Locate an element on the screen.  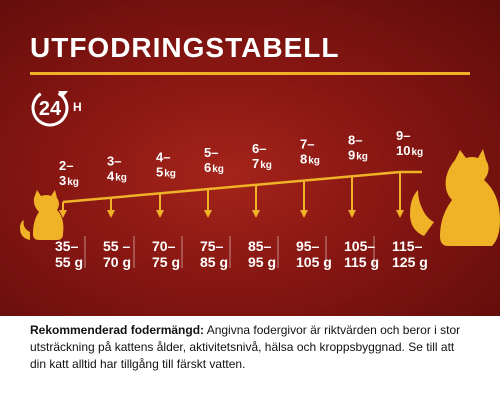
portion-range-start: 85– is located at coordinates (260, 246).